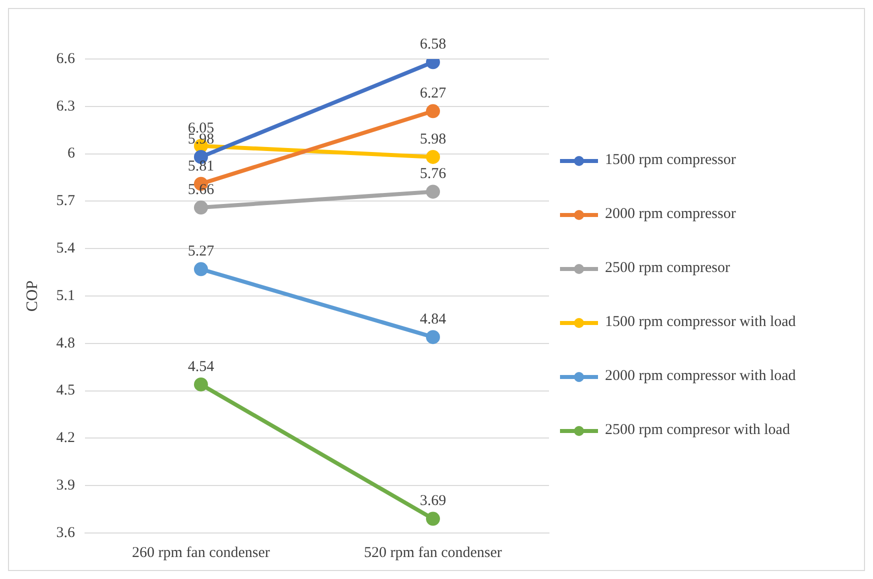 The height and width of the screenshot is (579, 873). Describe the element at coordinates (433, 501) in the screenshot. I see `data-label: 3.69` at that location.